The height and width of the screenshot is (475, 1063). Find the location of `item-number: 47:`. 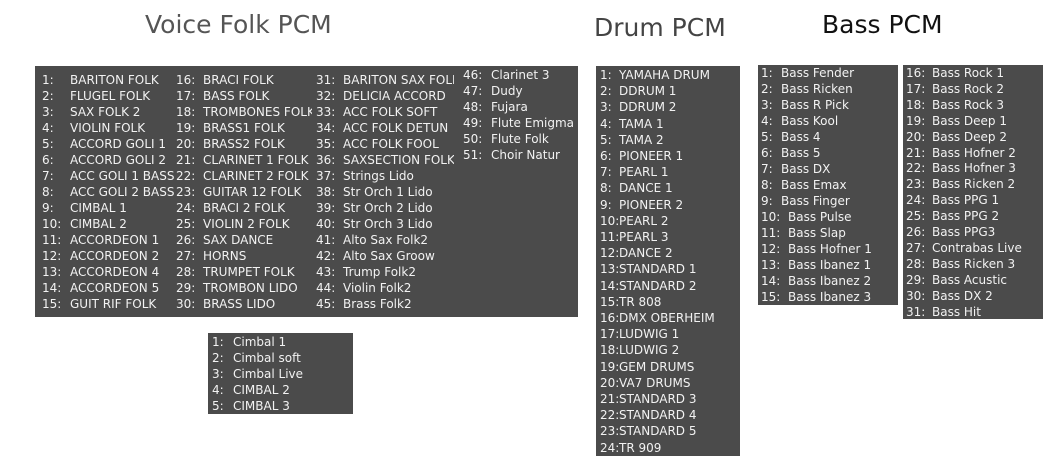

item-number: 47: is located at coordinates (473, 91).